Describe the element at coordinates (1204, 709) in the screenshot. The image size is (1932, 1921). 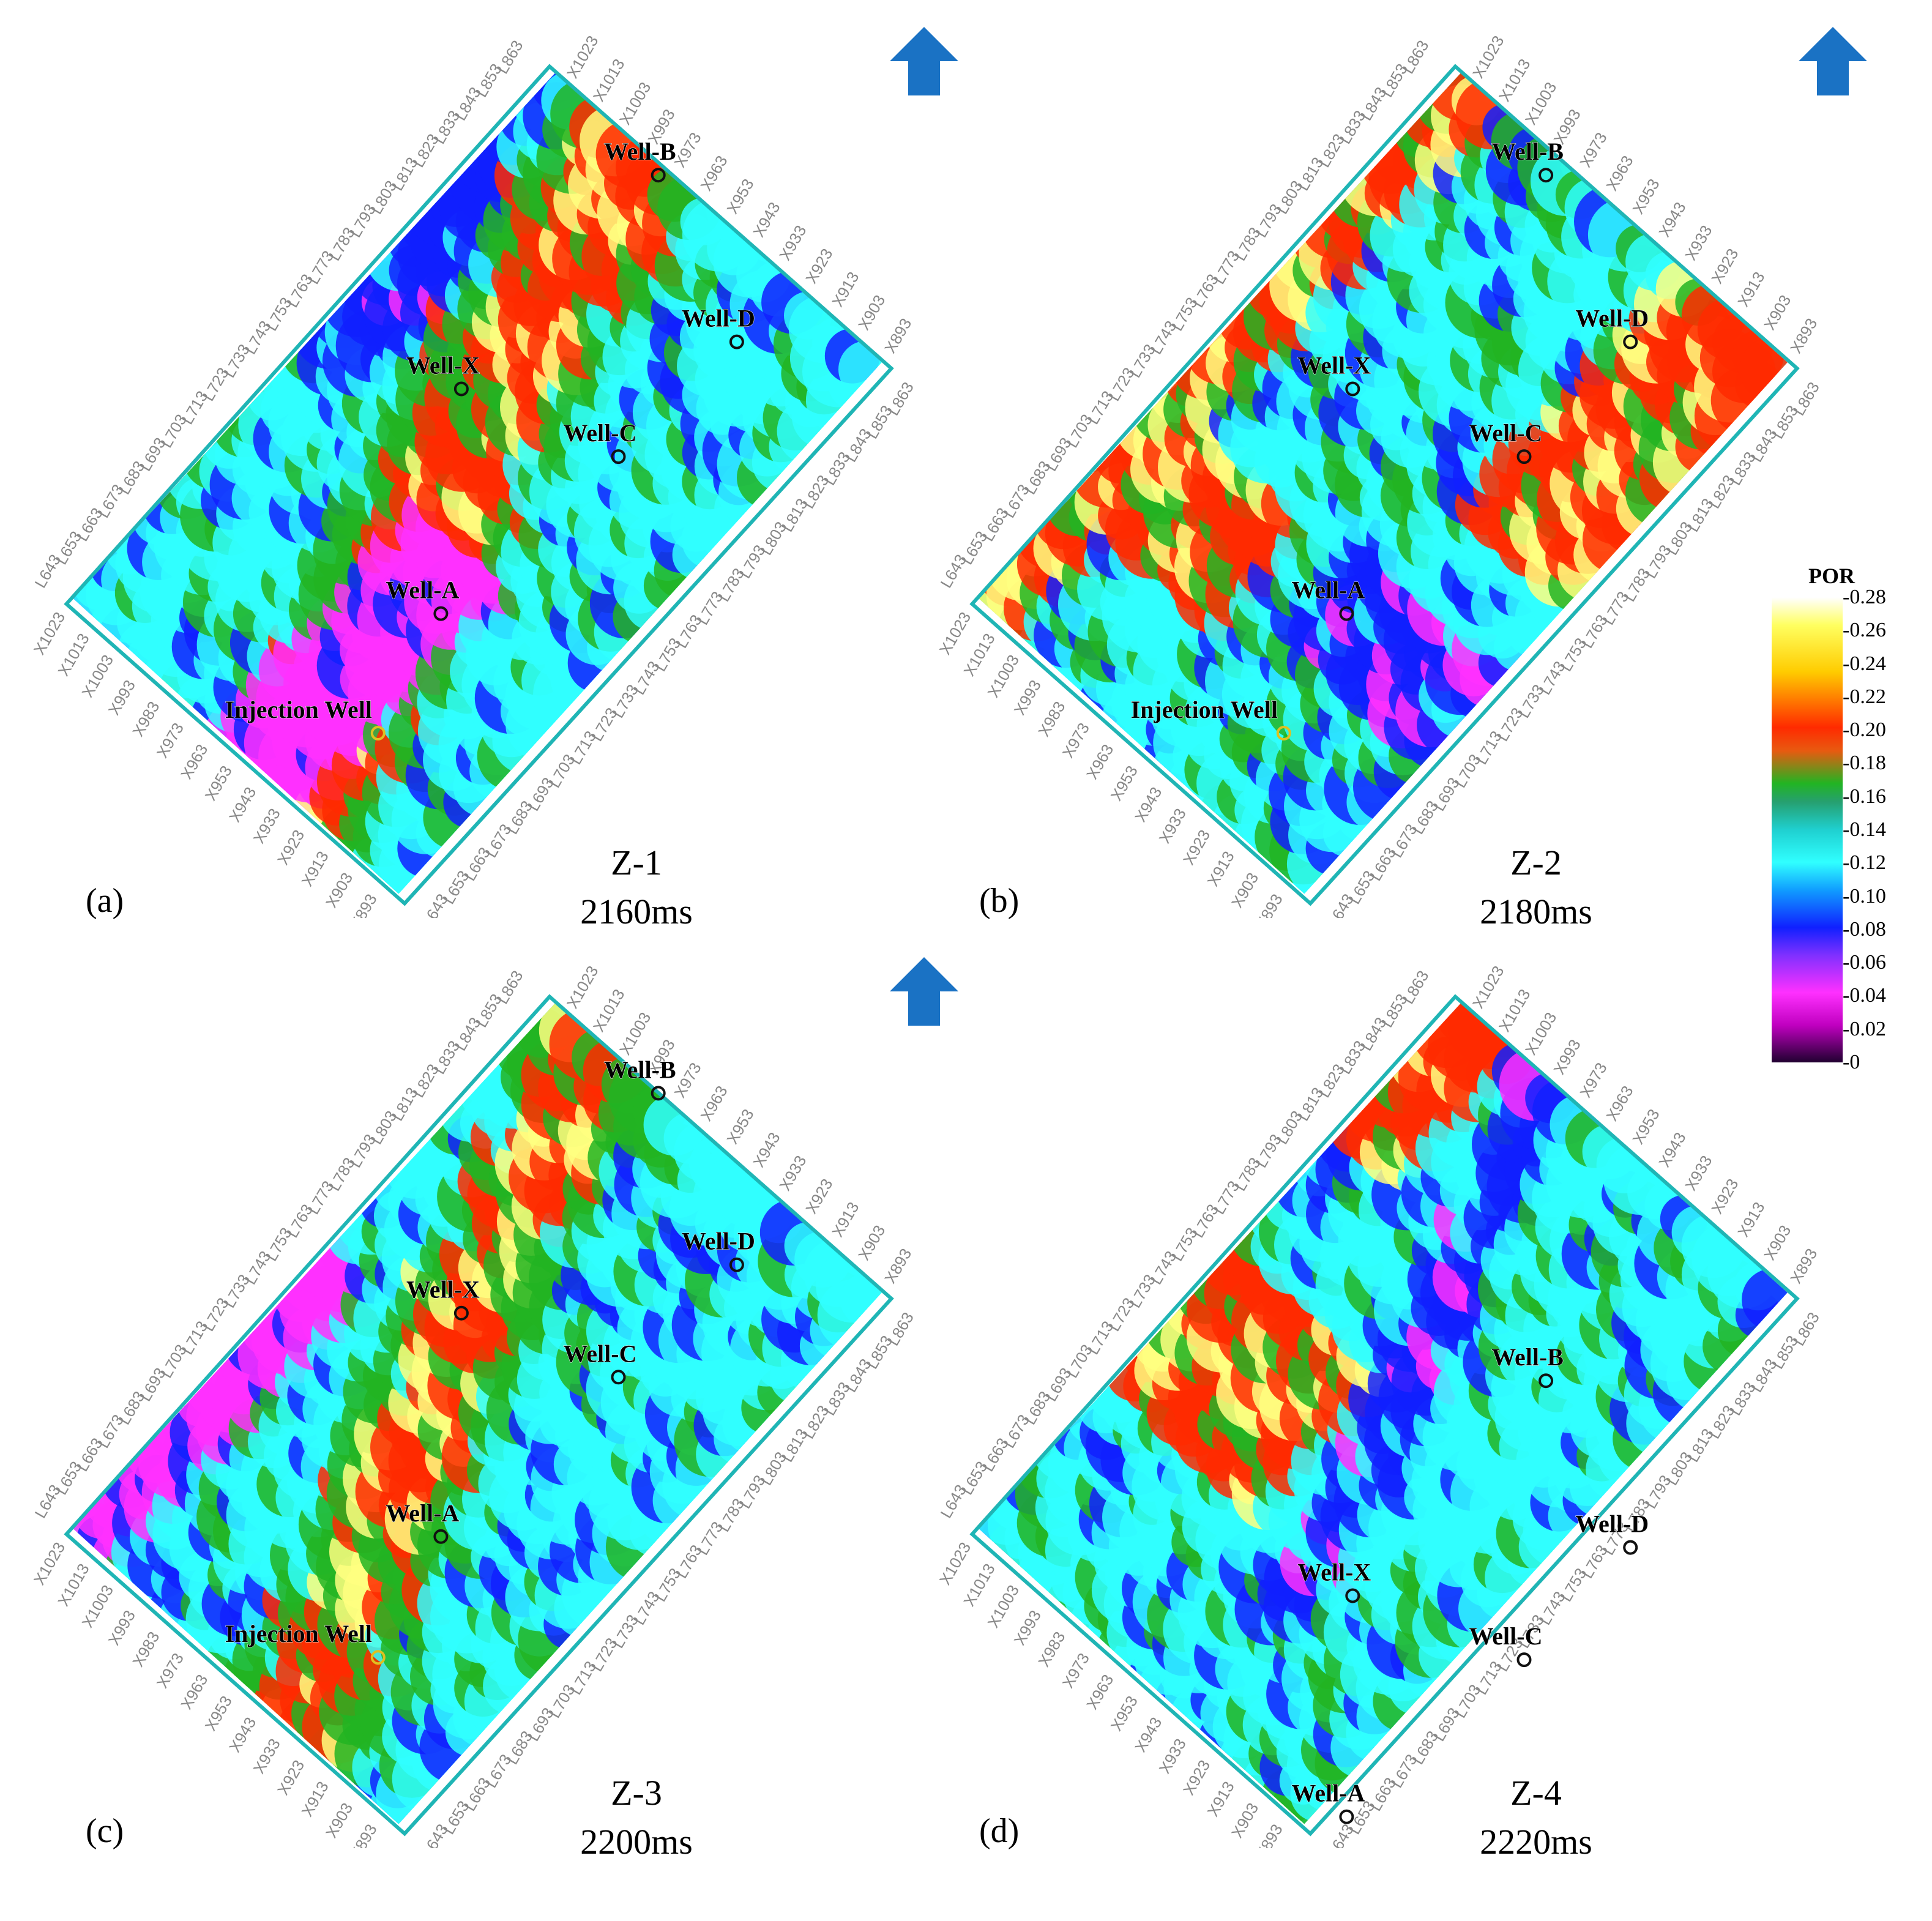
I see `well-label: Injection Well` at that location.